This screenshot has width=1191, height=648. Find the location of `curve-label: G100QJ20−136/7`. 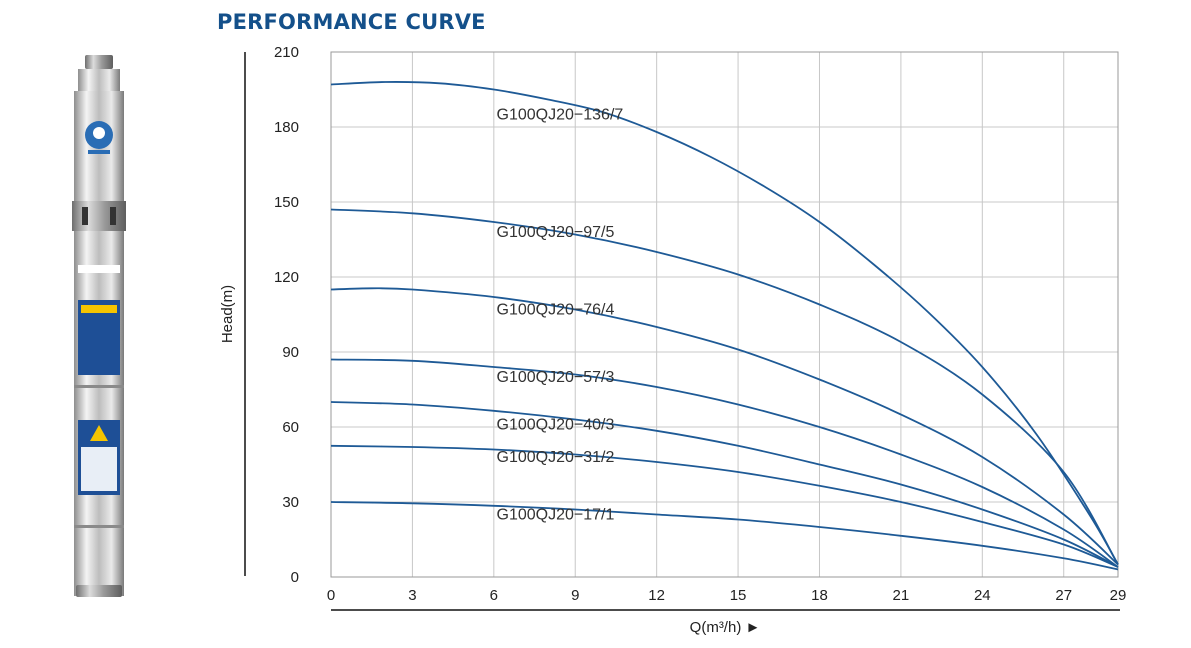

curve-label: G100QJ20−136/7 is located at coordinates (560, 115).